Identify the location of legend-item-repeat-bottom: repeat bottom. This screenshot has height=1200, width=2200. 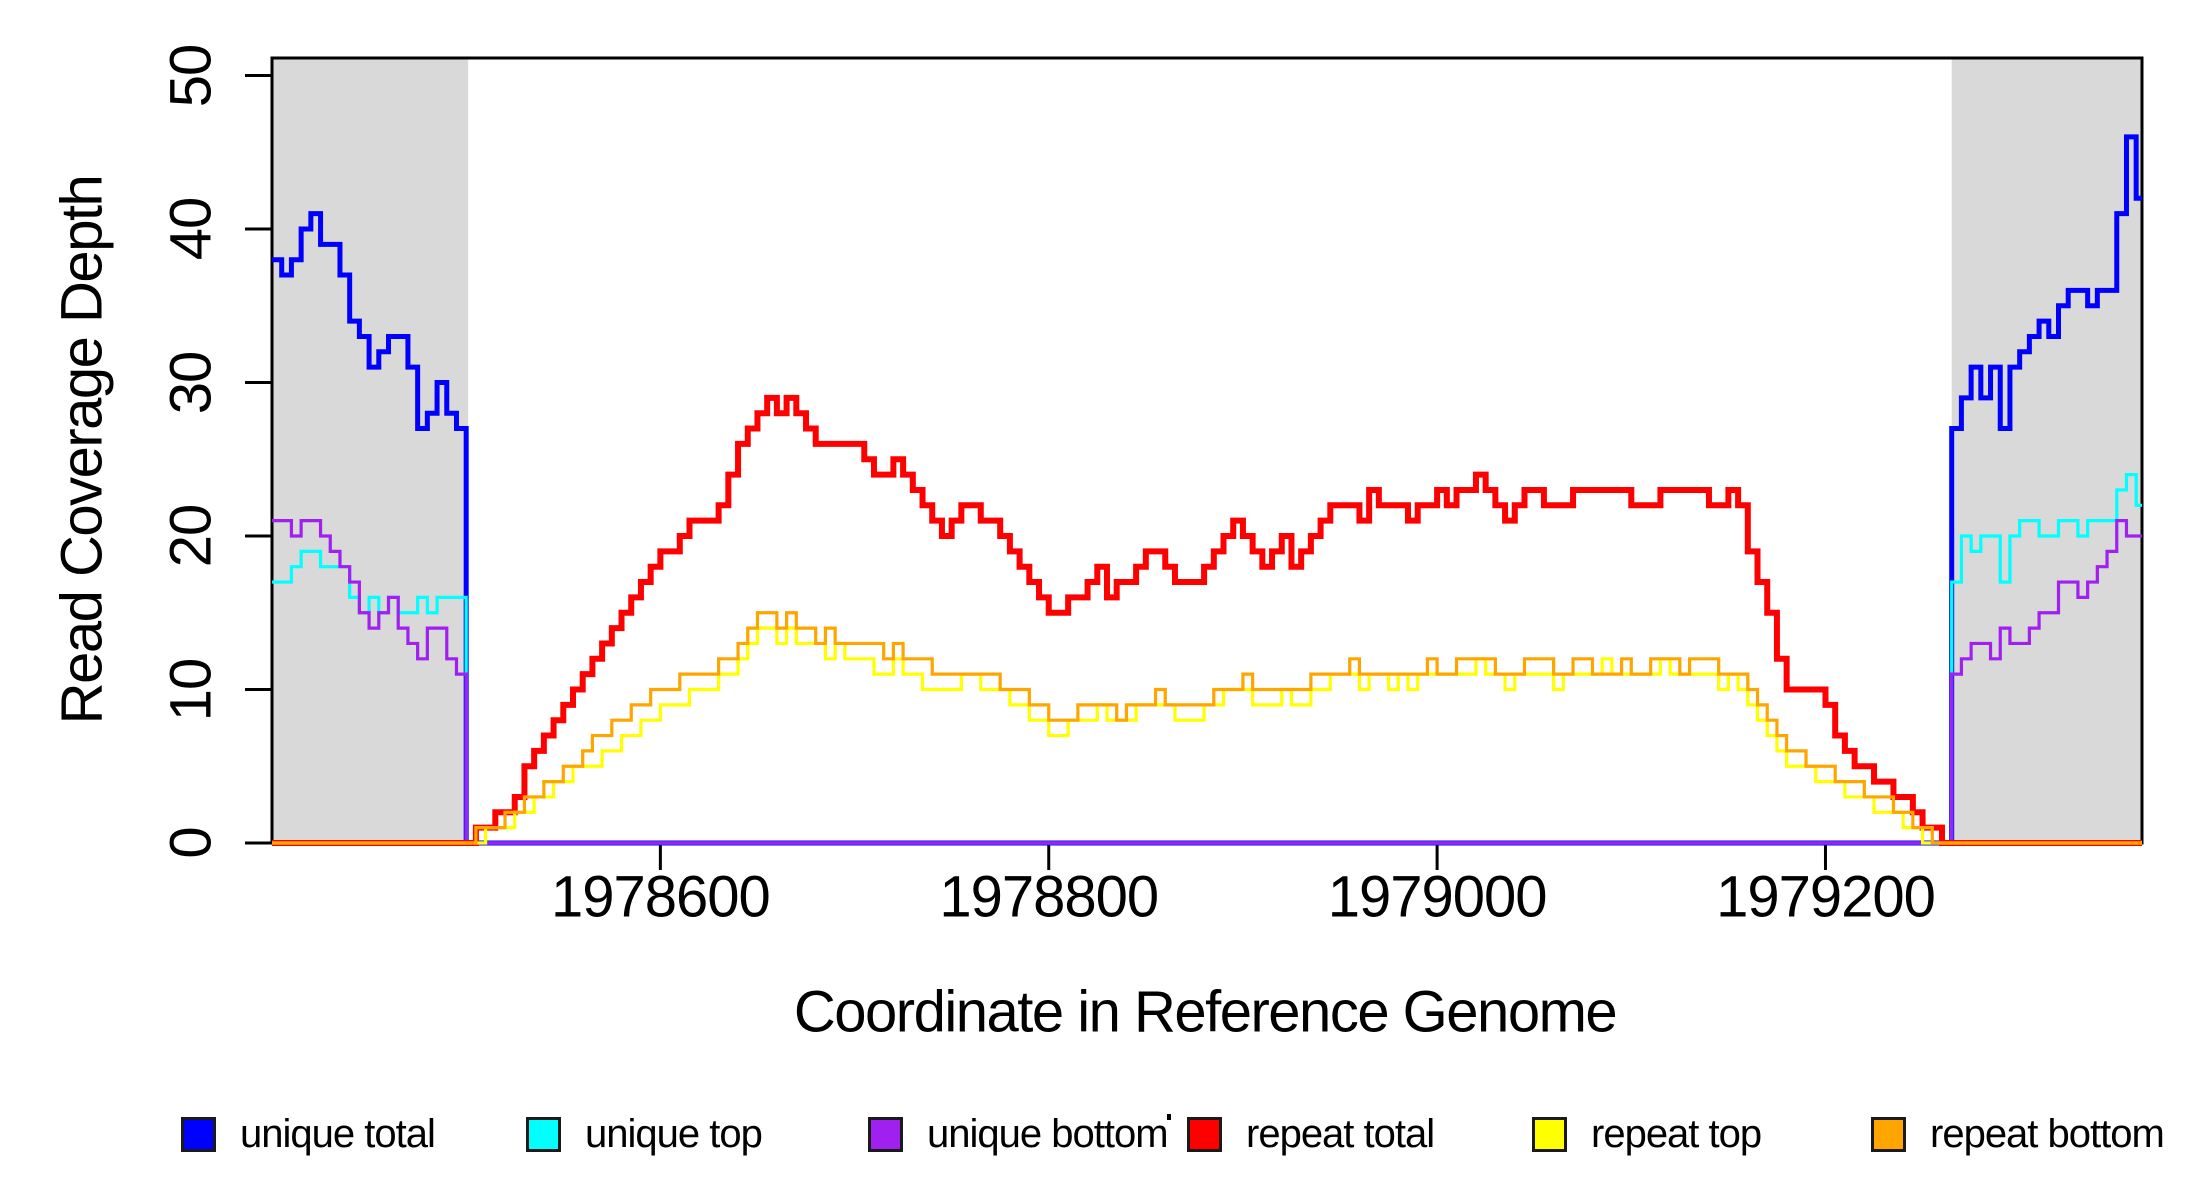
(2018, 1134).